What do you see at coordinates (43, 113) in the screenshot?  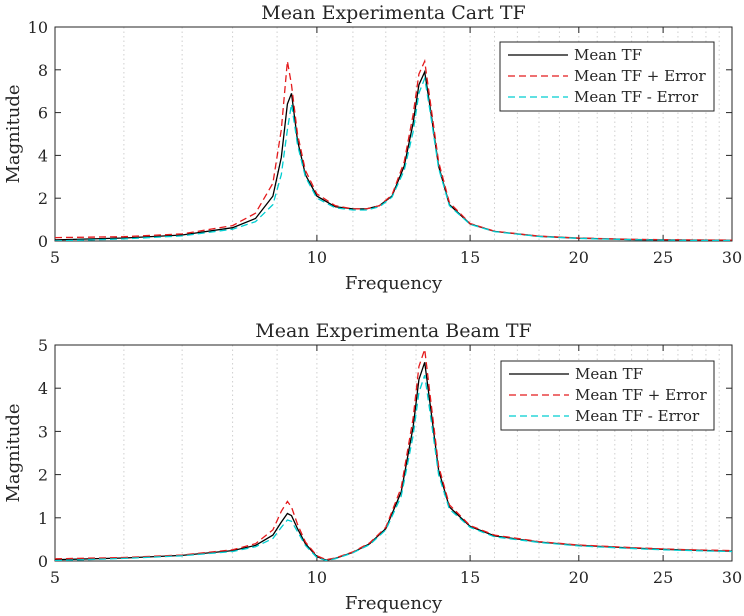 I see `y-tick-label: 6` at bounding box center [43, 113].